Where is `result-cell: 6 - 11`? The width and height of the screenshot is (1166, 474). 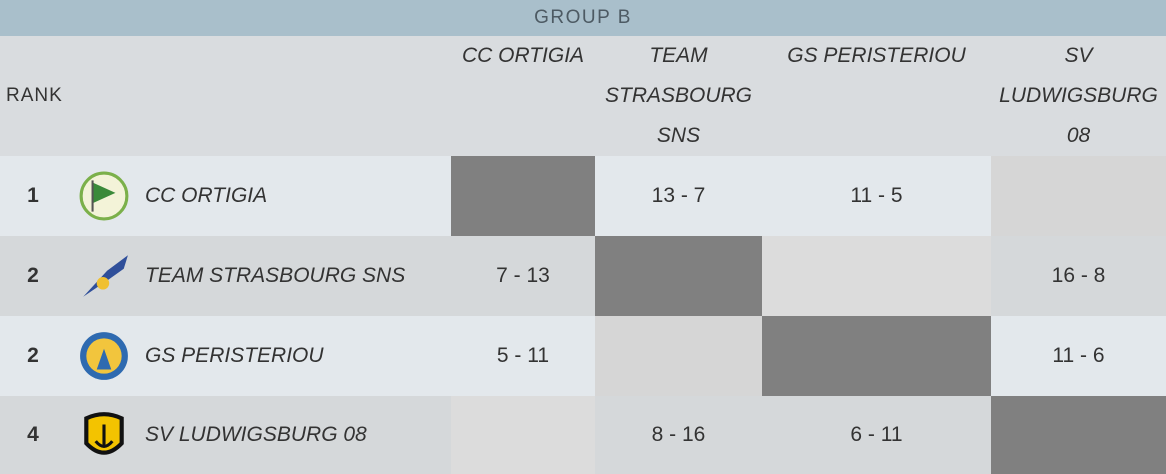
result-cell: 6 - 11 is located at coordinates (876, 434).